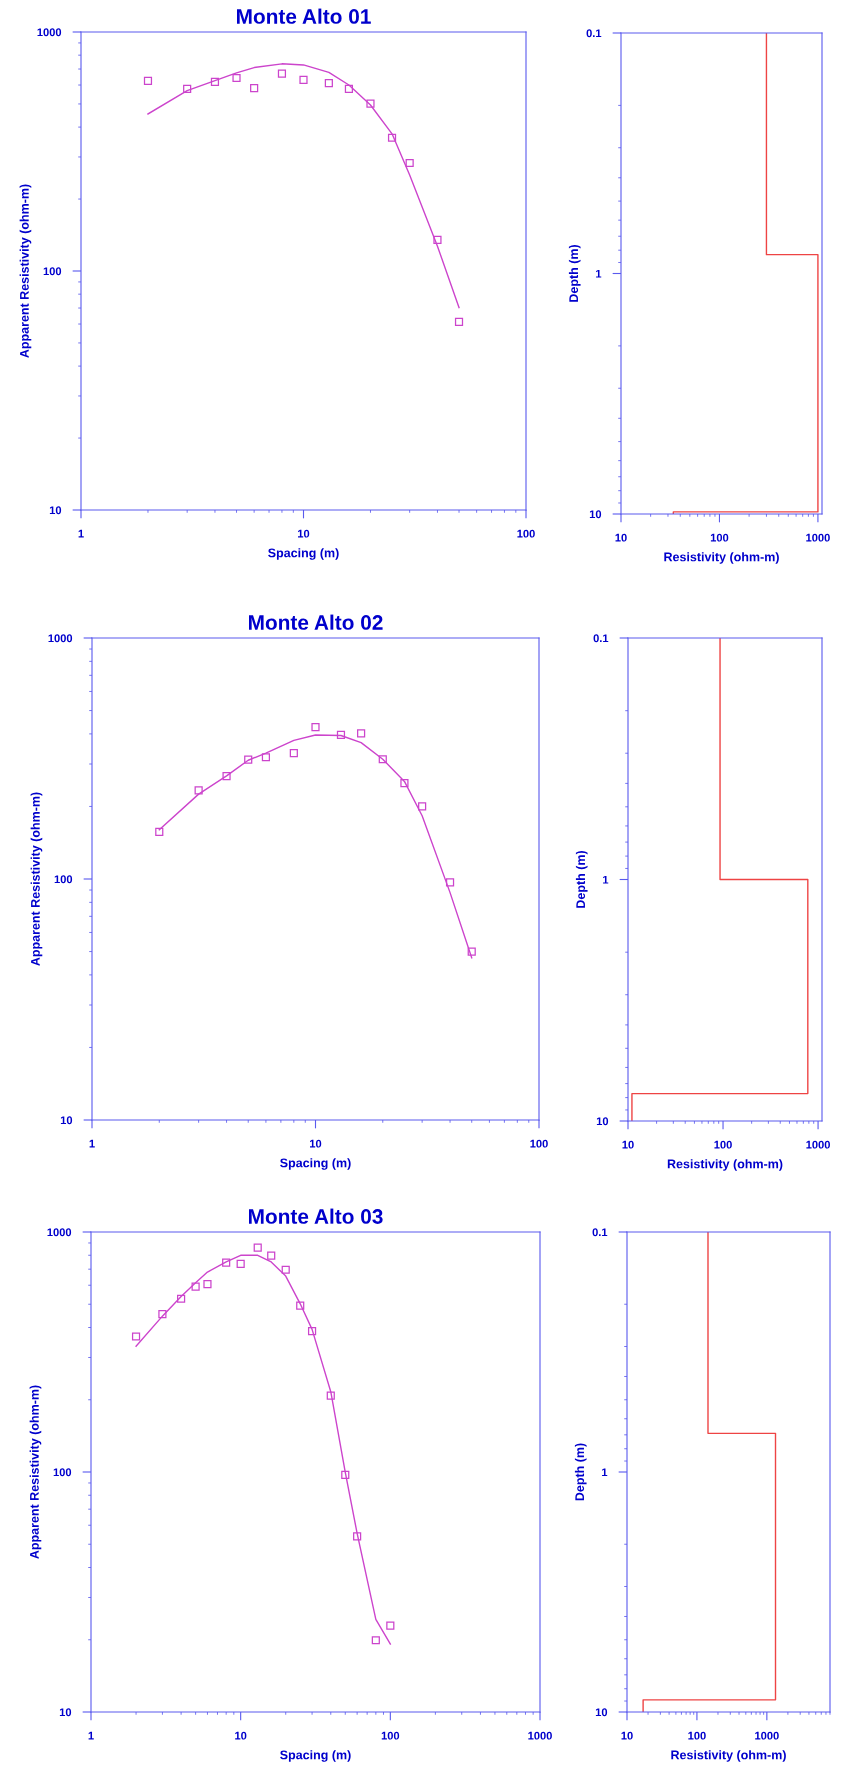 This screenshot has width=845, height=1782. Describe the element at coordinates (316, 622) in the screenshot. I see `chart-title: Monte Alto 02` at that location.